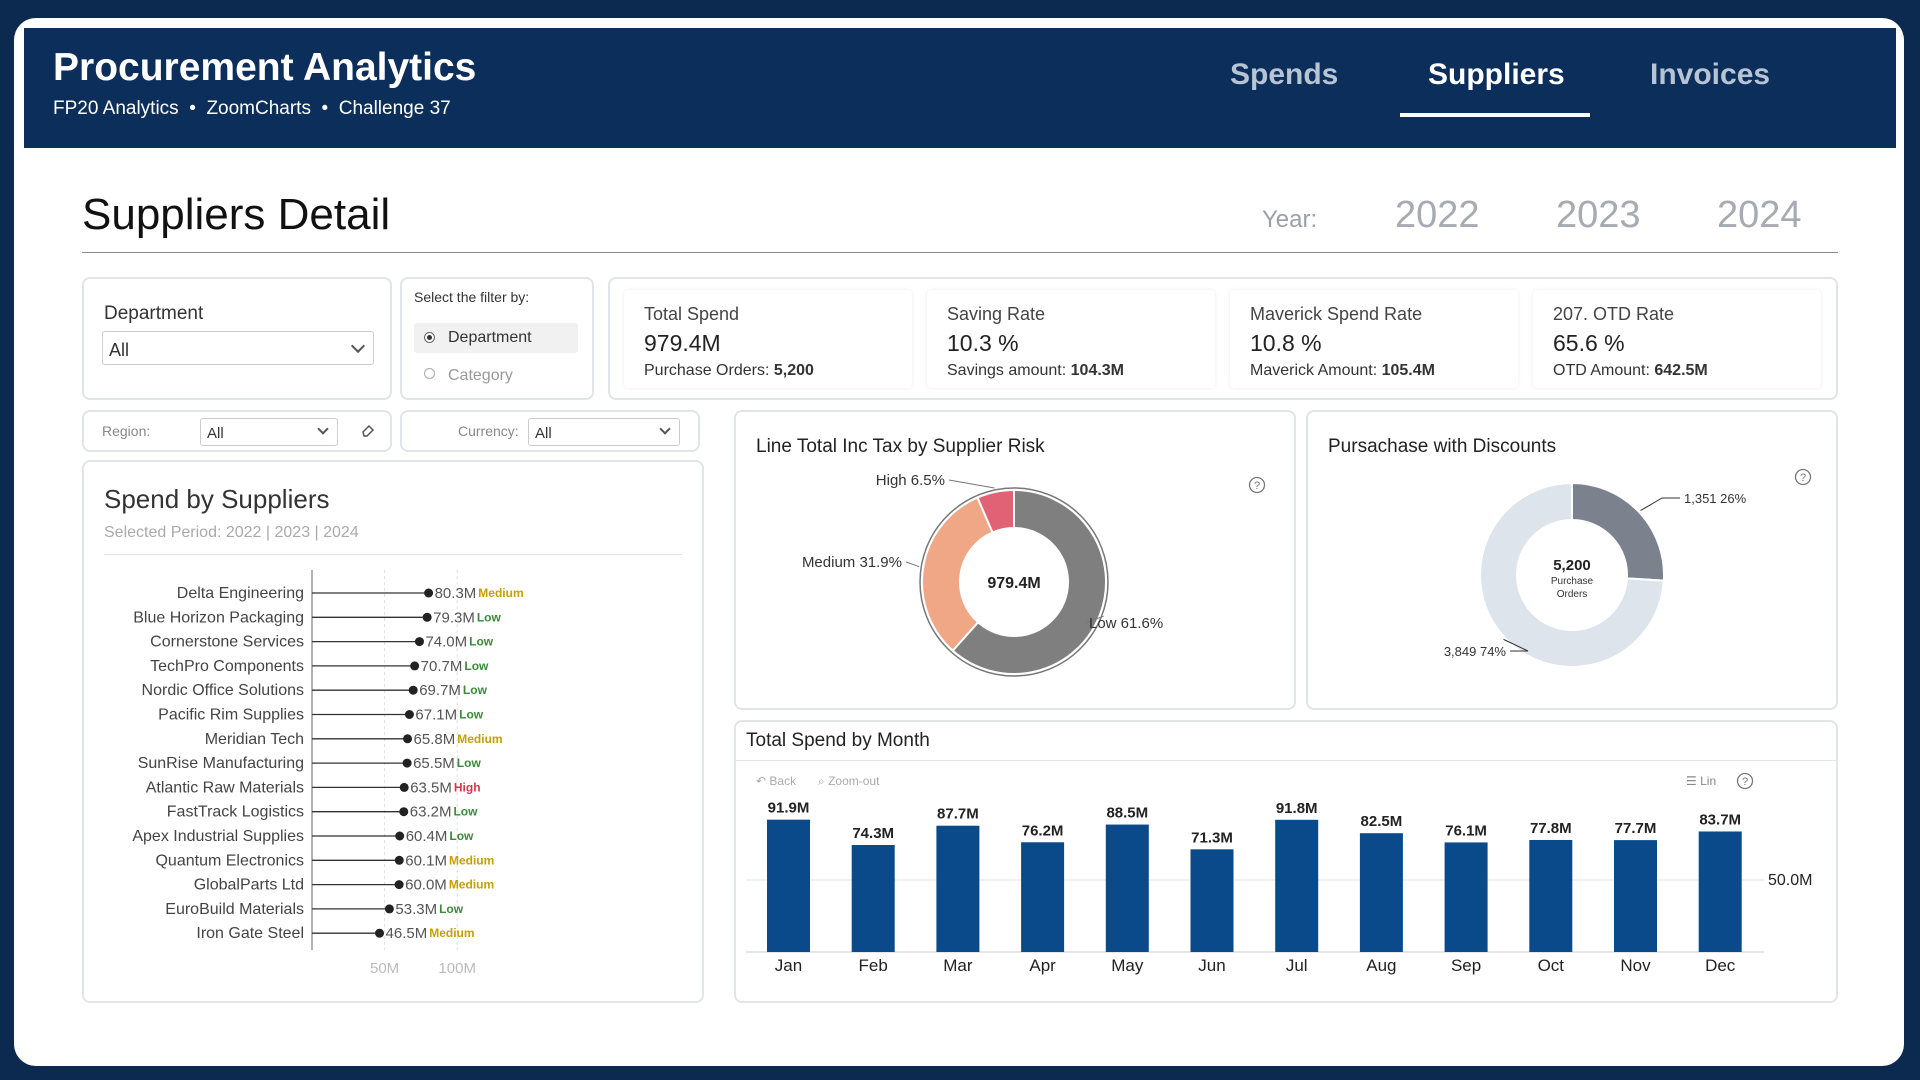  What do you see at coordinates (1759, 215) in the screenshot?
I see `year-option-2024: 2024` at bounding box center [1759, 215].